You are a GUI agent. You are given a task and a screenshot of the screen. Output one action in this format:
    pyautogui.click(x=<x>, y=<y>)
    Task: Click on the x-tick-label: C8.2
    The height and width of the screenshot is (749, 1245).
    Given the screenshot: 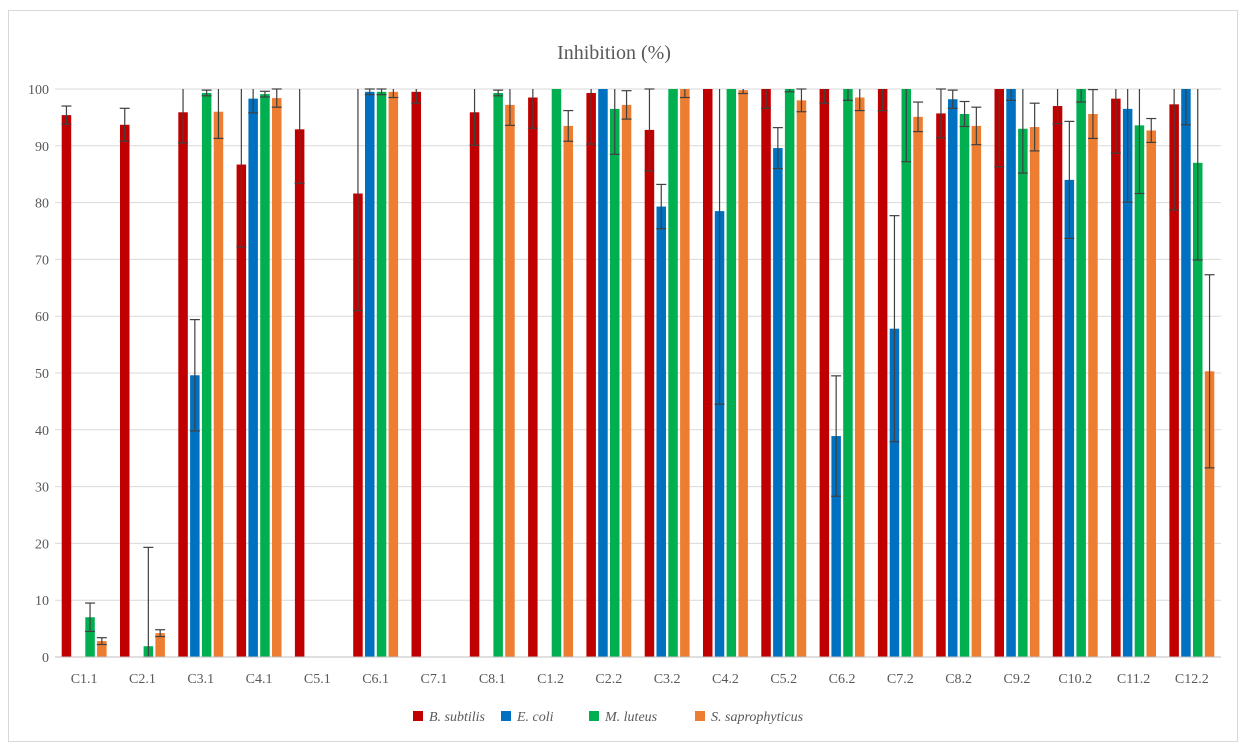 What is the action you would take?
    pyautogui.click(x=958, y=679)
    